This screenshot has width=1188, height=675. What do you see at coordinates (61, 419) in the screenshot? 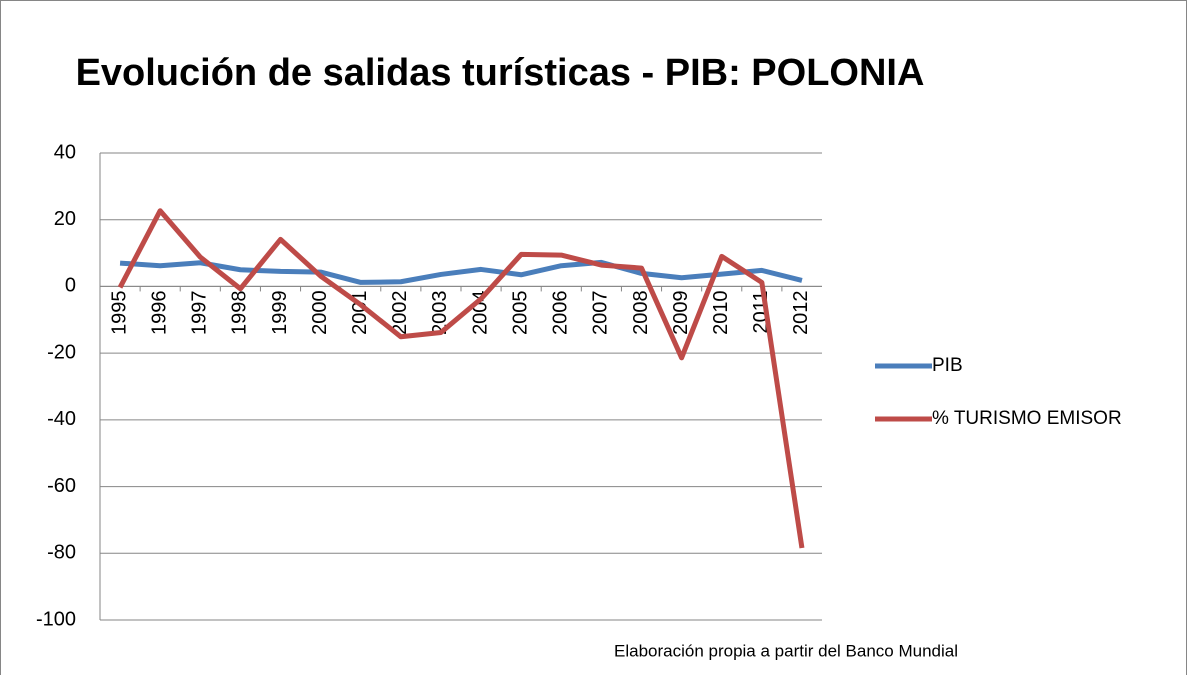
I see `y-tick-label: -40` at bounding box center [61, 419].